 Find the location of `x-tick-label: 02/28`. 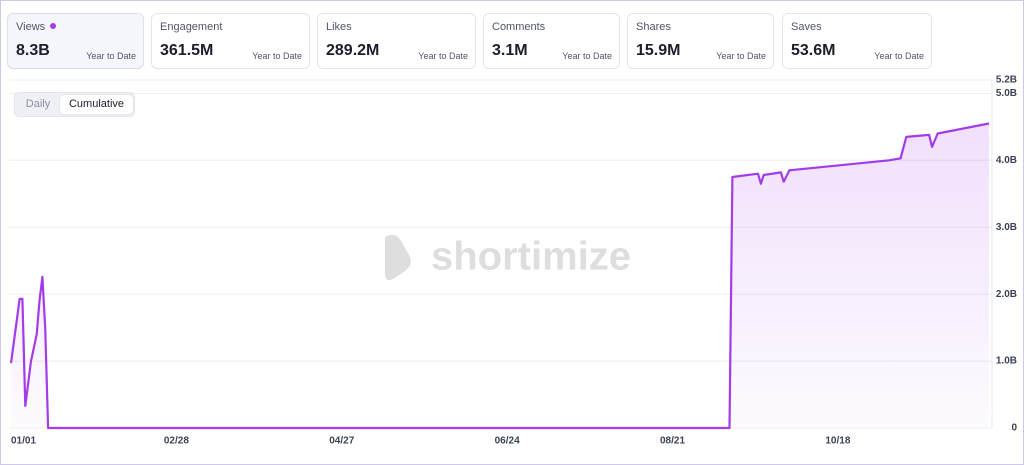

x-tick-label: 02/28 is located at coordinates (176, 441).